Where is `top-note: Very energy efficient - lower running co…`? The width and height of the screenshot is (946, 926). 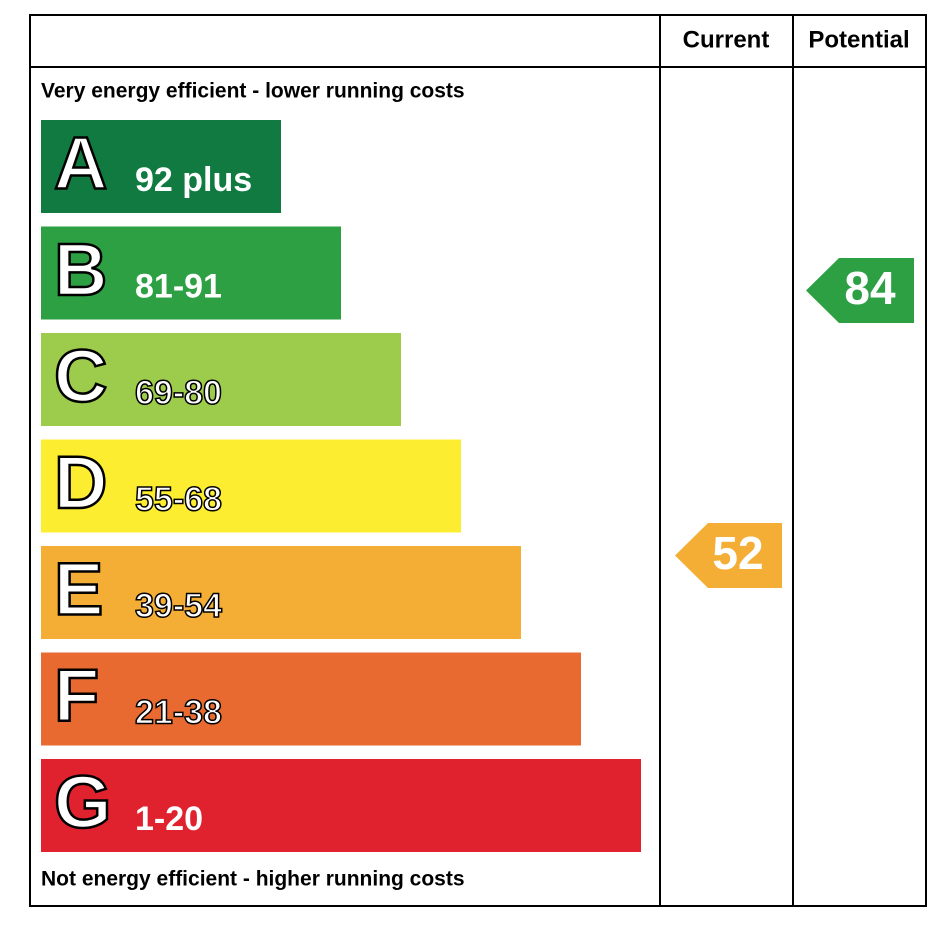 top-note: Very energy efficient - lower running co… is located at coordinates (253, 91).